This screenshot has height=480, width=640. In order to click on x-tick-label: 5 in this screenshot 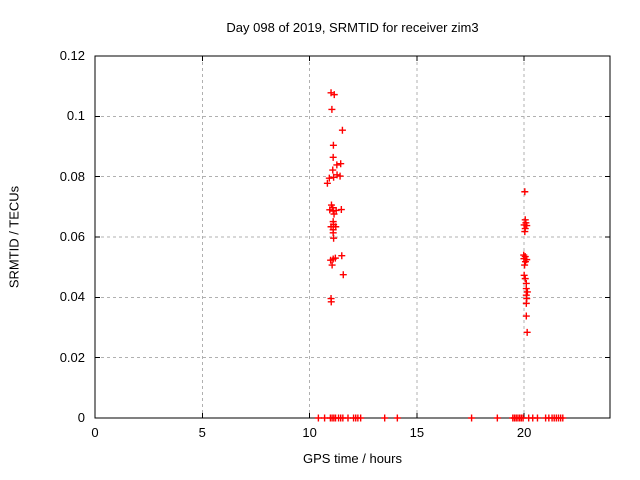, I will do `click(202, 432)`.